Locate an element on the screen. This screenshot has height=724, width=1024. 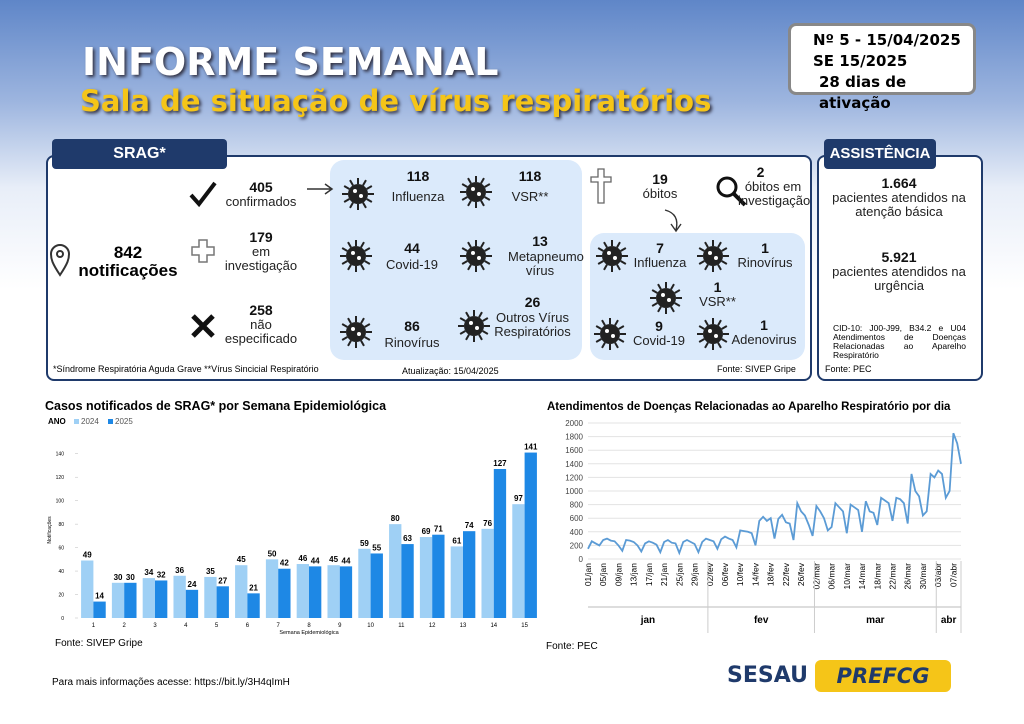
value: 9 is located at coordinates (659, 326).